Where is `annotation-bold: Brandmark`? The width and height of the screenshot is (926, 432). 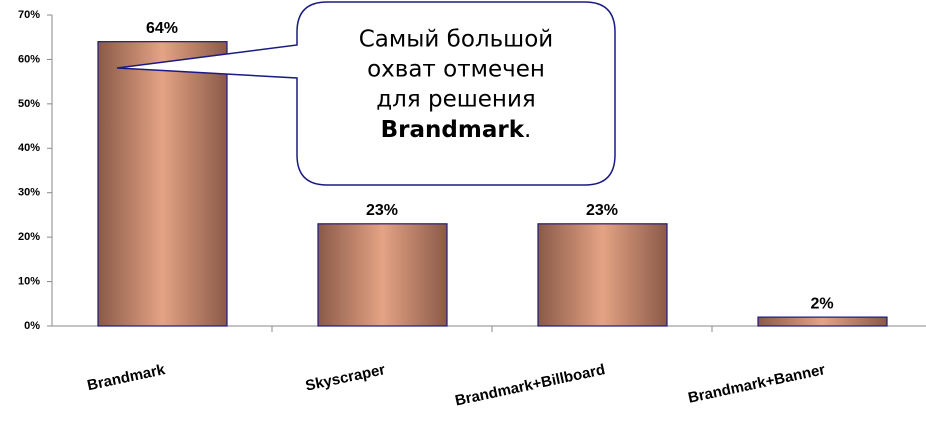
annotation-bold: Brandmark is located at coordinates (453, 130).